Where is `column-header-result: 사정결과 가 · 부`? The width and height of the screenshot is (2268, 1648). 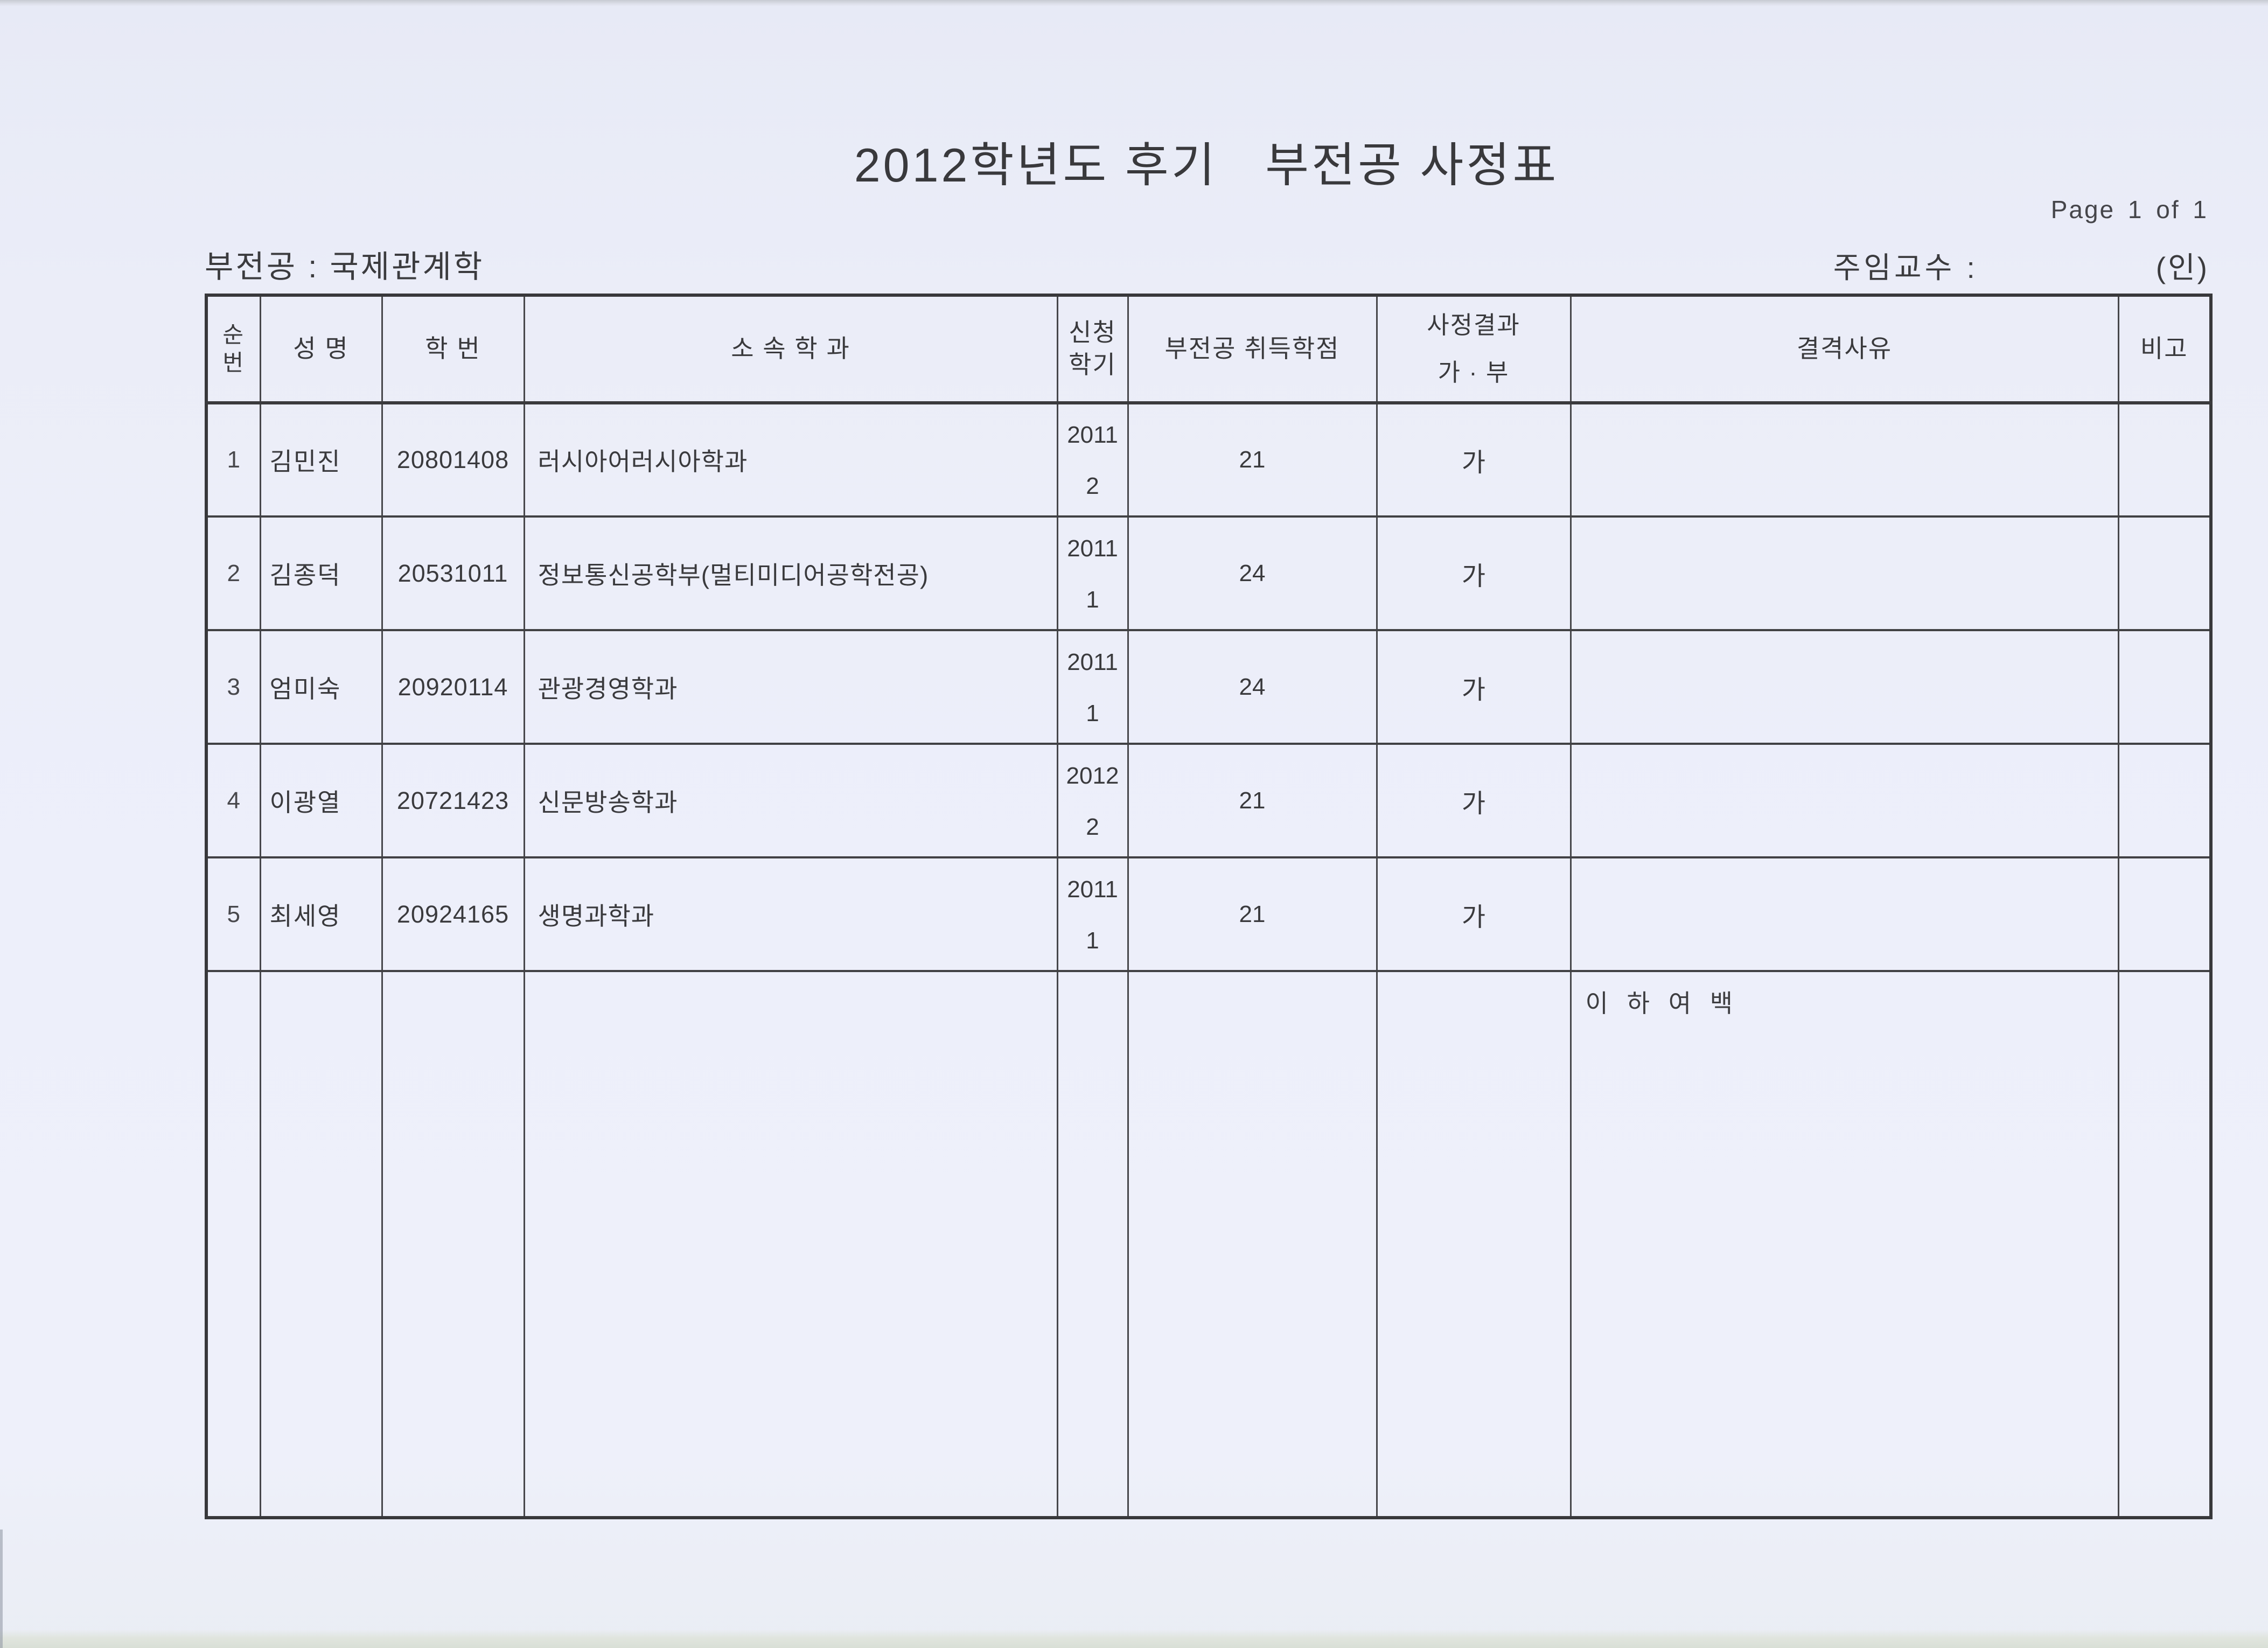
column-header-result: 사정결과 가 · 부 is located at coordinates (1474, 349).